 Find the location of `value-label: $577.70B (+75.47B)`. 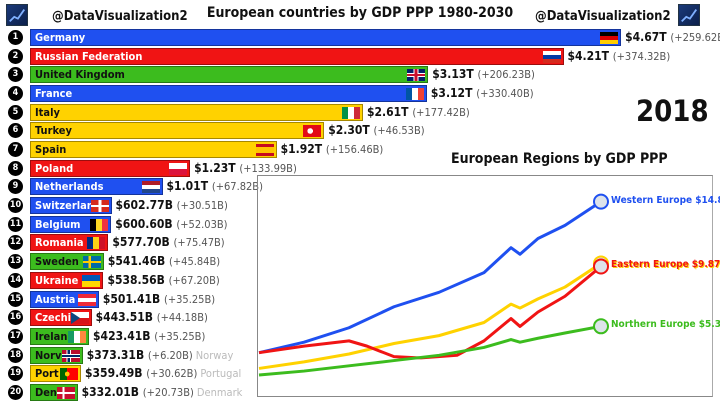

value-label: $577.70B (+75.47B) is located at coordinates (168, 242).